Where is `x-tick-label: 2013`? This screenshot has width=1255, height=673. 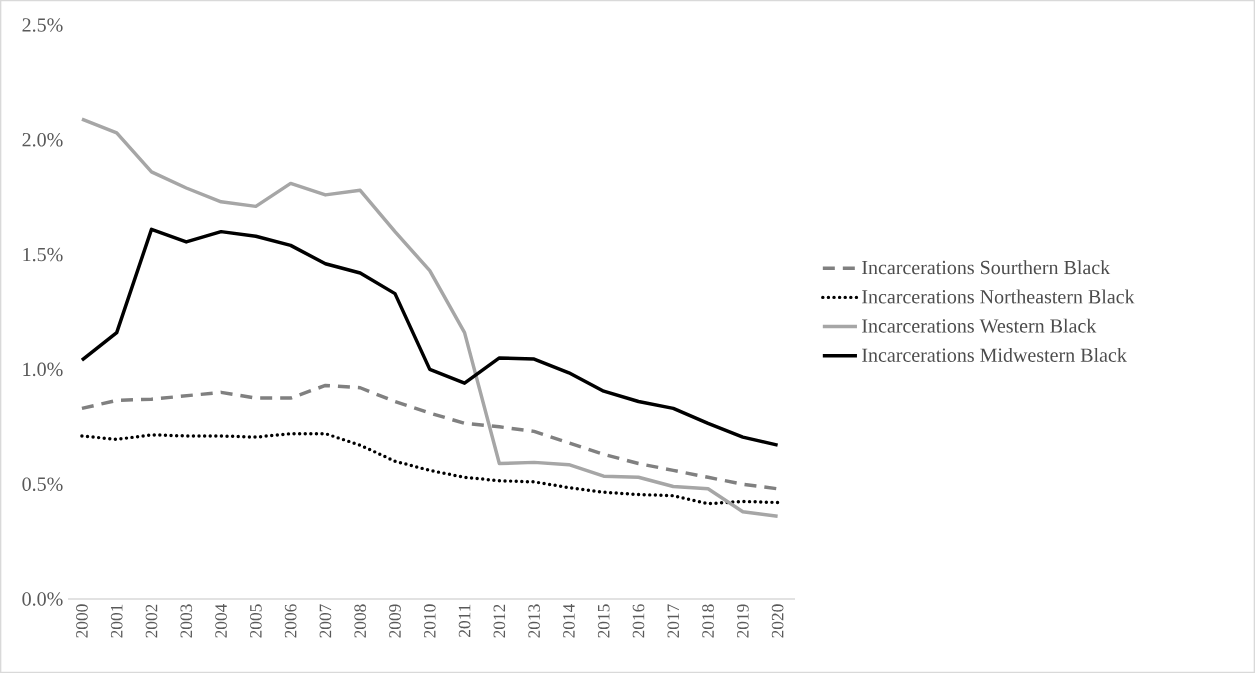 x-tick-label: 2013 is located at coordinates (534, 621).